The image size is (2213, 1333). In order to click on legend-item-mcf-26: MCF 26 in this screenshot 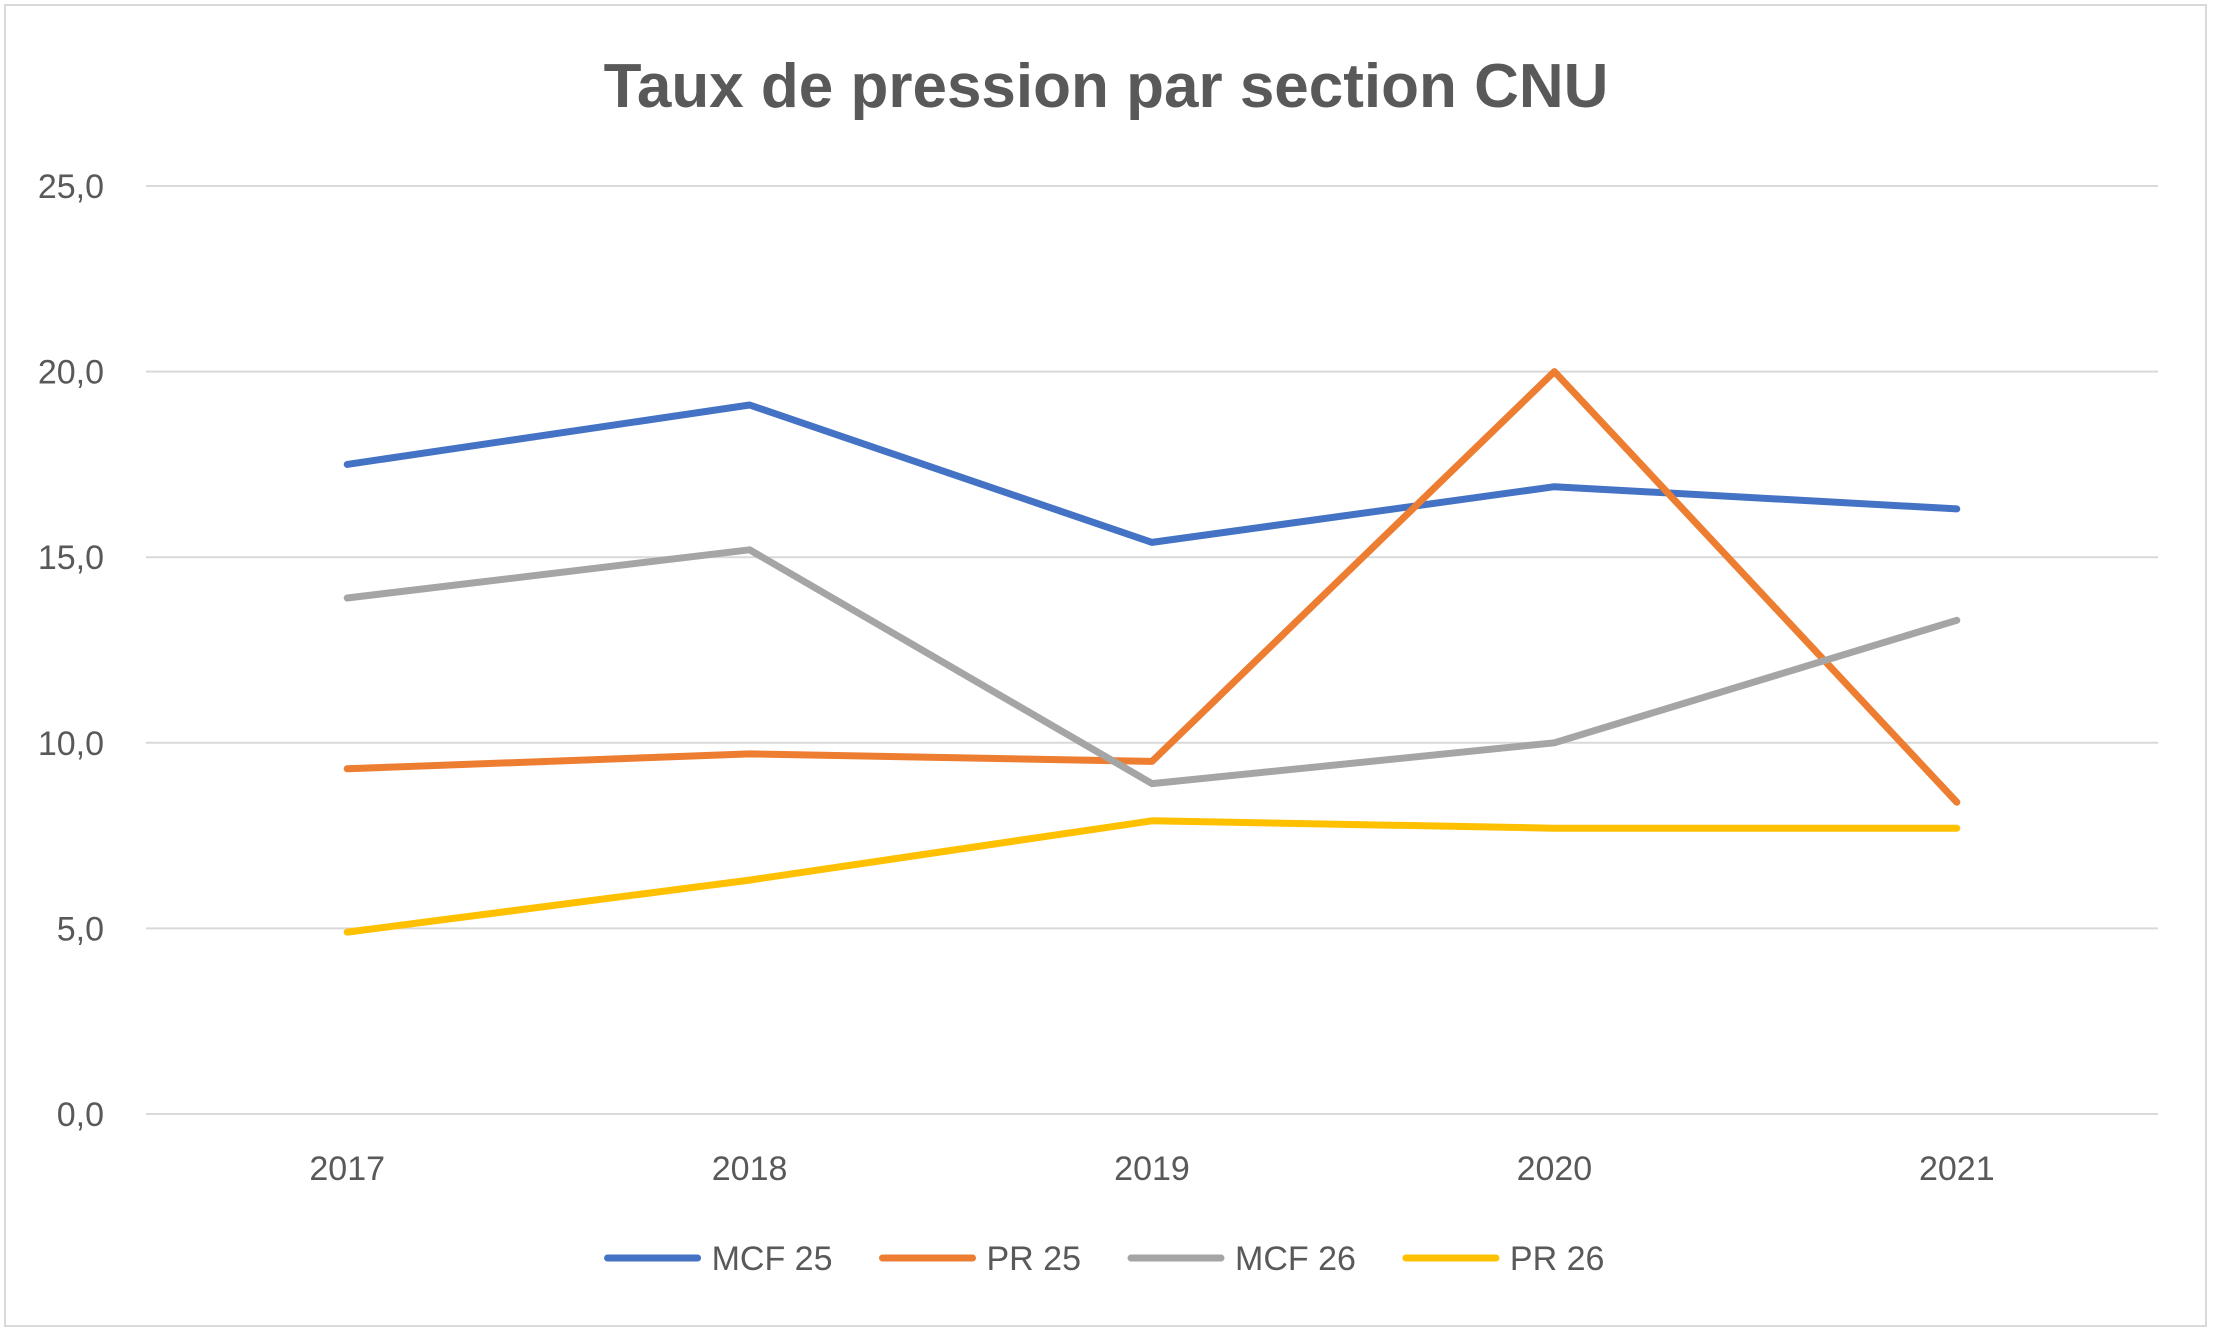, I will do `click(1241, 1259)`.